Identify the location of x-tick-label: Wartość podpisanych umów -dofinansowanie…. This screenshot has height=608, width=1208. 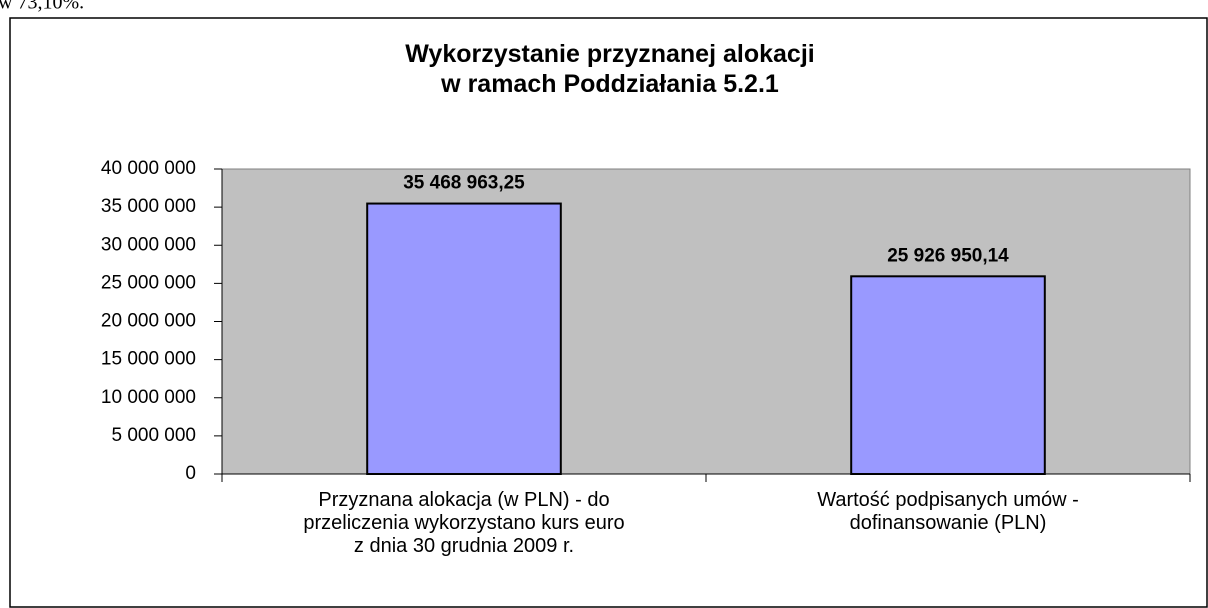
(948, 511).